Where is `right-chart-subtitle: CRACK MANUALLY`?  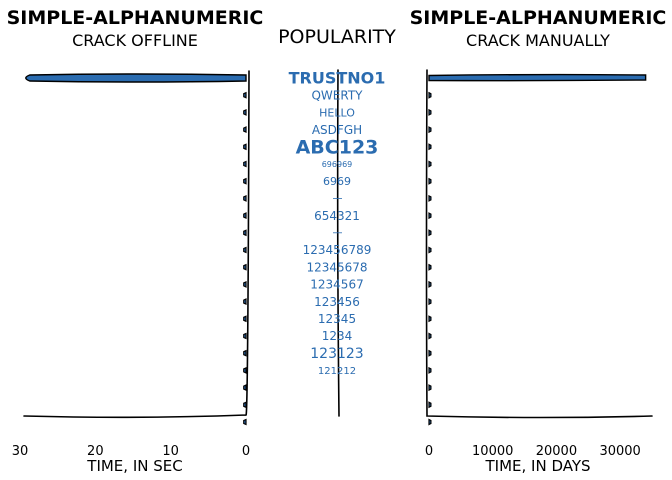
right-chart-subtitle: CRACK MANUALLY is located at coordinates (538, 40).